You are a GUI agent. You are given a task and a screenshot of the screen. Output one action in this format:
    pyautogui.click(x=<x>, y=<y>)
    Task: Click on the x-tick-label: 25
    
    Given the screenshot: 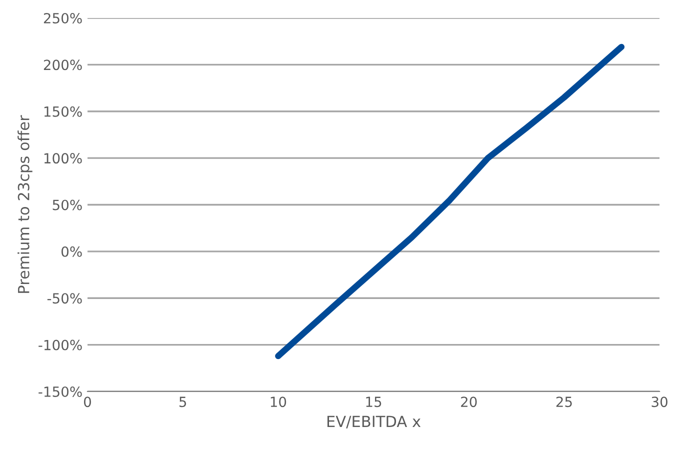 What is the action you would take?
    pyautogui.click(x=564, y=402)
    